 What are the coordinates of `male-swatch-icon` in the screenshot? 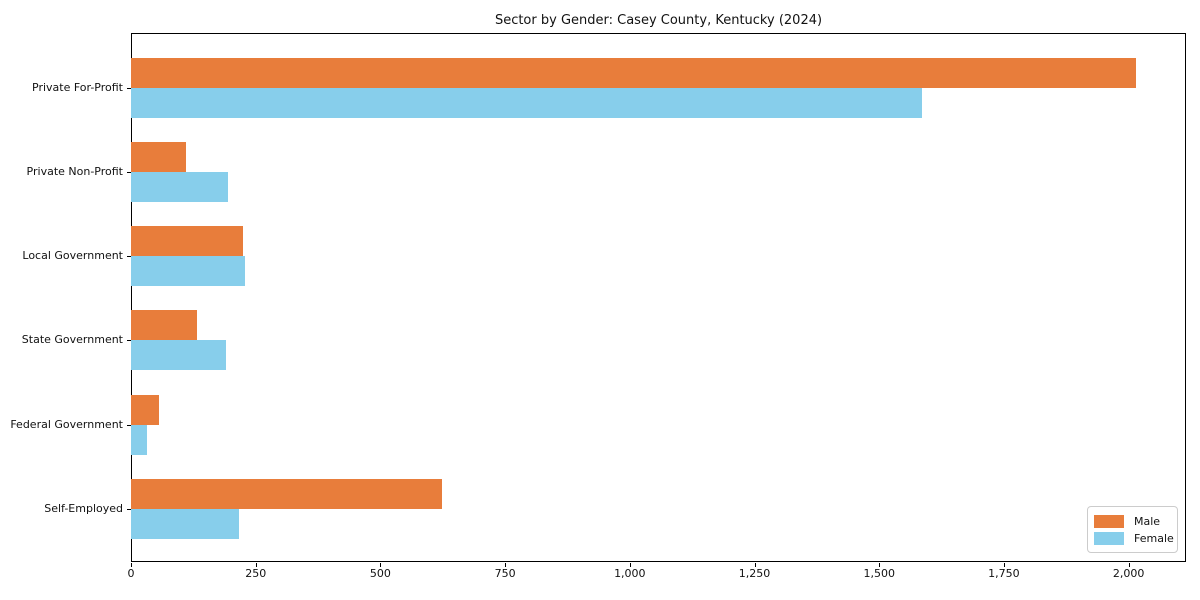 It's located at (1109, 521).